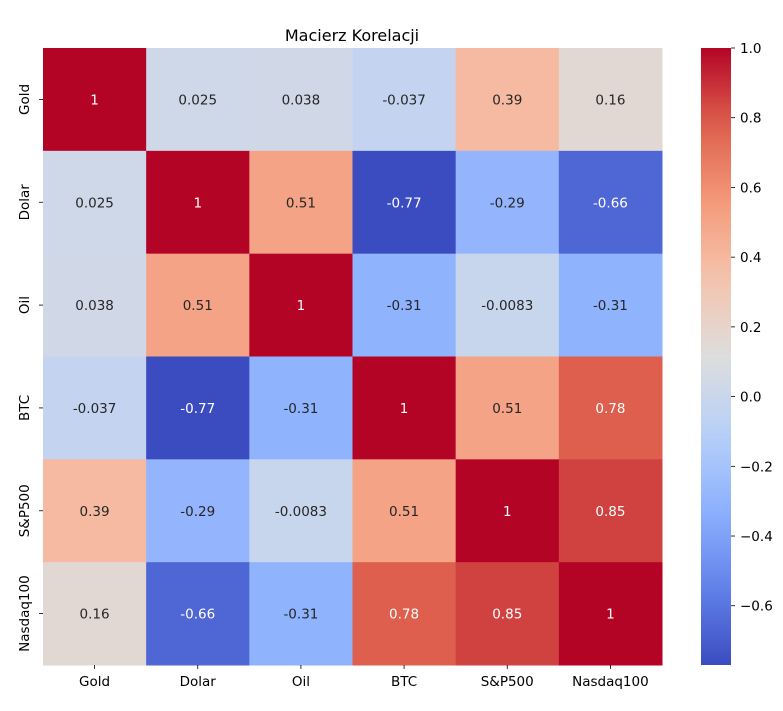  Describe the element at coordinates (198, 682) in the screenshot. I see `x-tick-label: Dolar` at that location.